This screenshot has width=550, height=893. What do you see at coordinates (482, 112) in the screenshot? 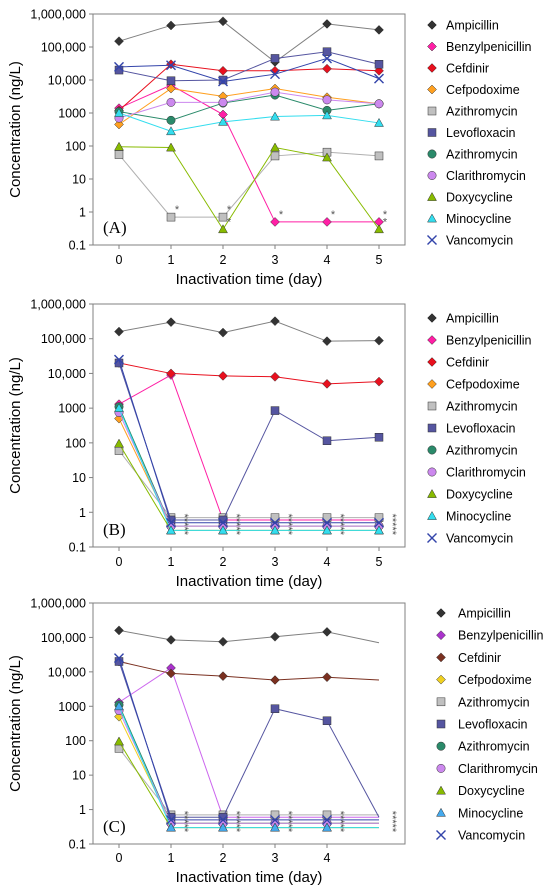
I see `legend-label: Azithromycin` at bounding box center [482, 112].